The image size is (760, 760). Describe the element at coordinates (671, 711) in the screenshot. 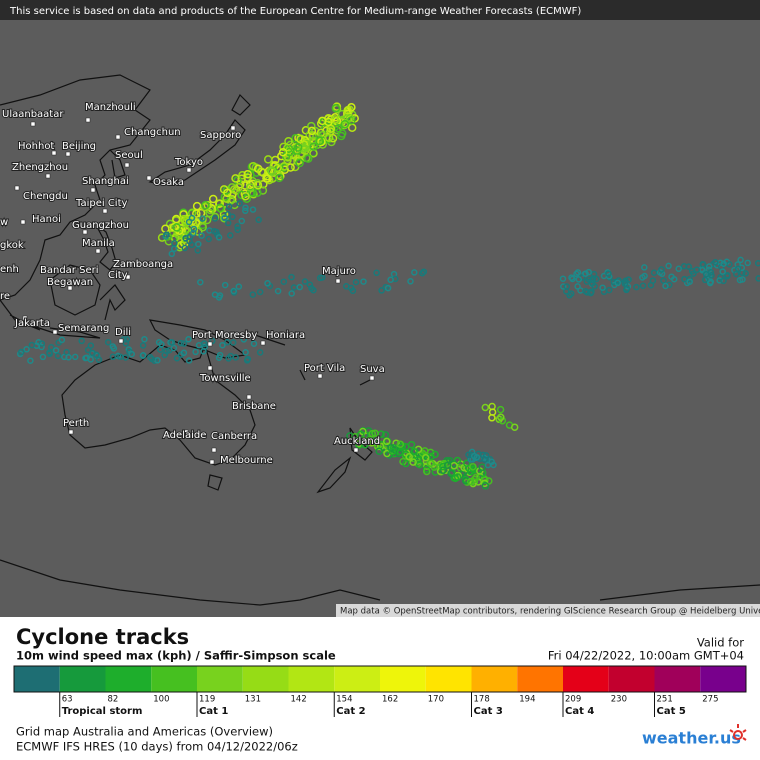

I see `category-label: Cat 5` at that location.